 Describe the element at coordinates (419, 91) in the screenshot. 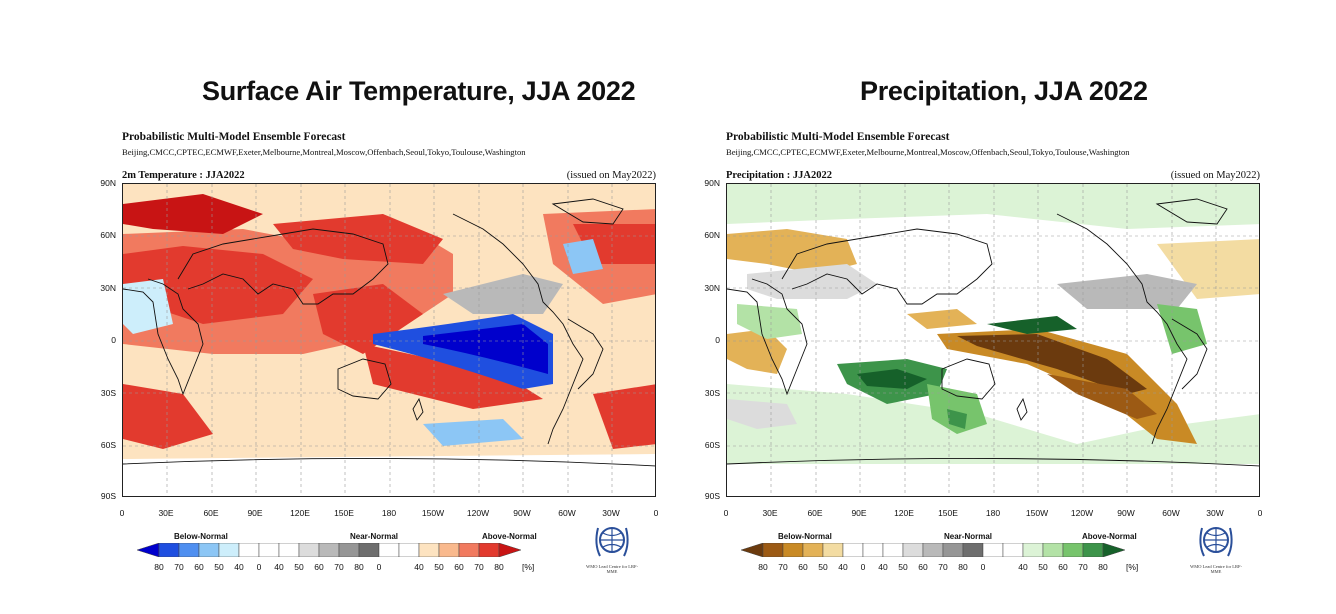

I see `title-temperature: Surface Air Temperature, JJA 2022` at that location.